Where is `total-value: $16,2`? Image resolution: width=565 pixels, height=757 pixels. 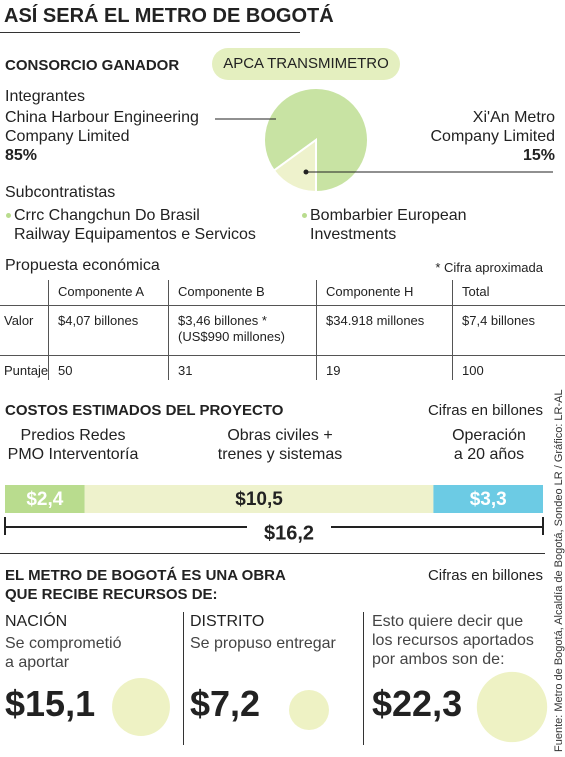 total-value: $16,2 is located at coordinates (289, 533).